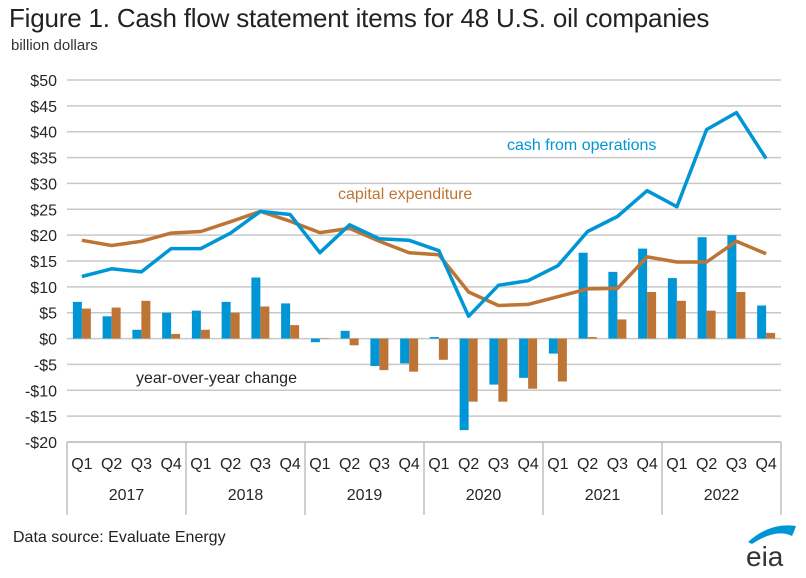  I want to click on eia-logo-text: eia, so click(765, 556).